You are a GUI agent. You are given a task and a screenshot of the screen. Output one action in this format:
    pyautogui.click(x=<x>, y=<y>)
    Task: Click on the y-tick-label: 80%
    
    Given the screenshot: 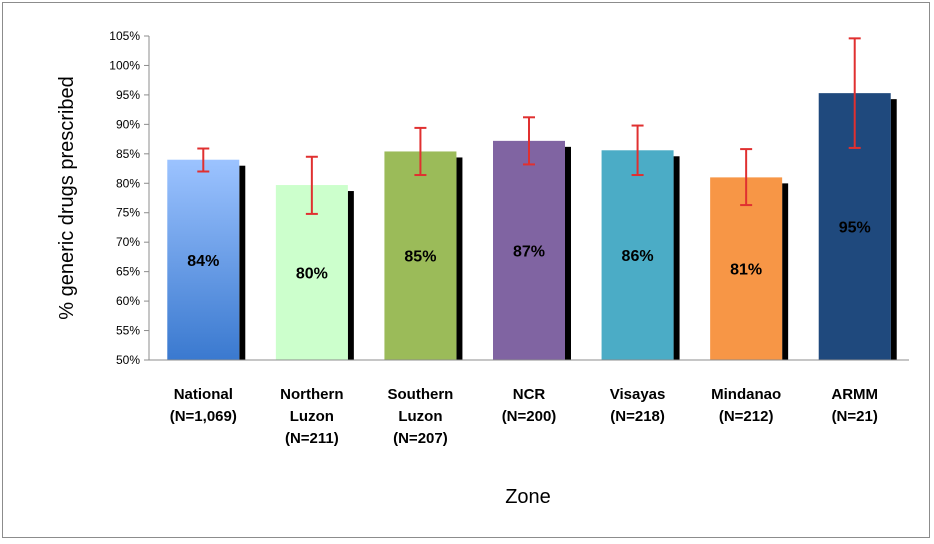 What is the action you would take?
    pyautogui.click(x=128, y=183)
    